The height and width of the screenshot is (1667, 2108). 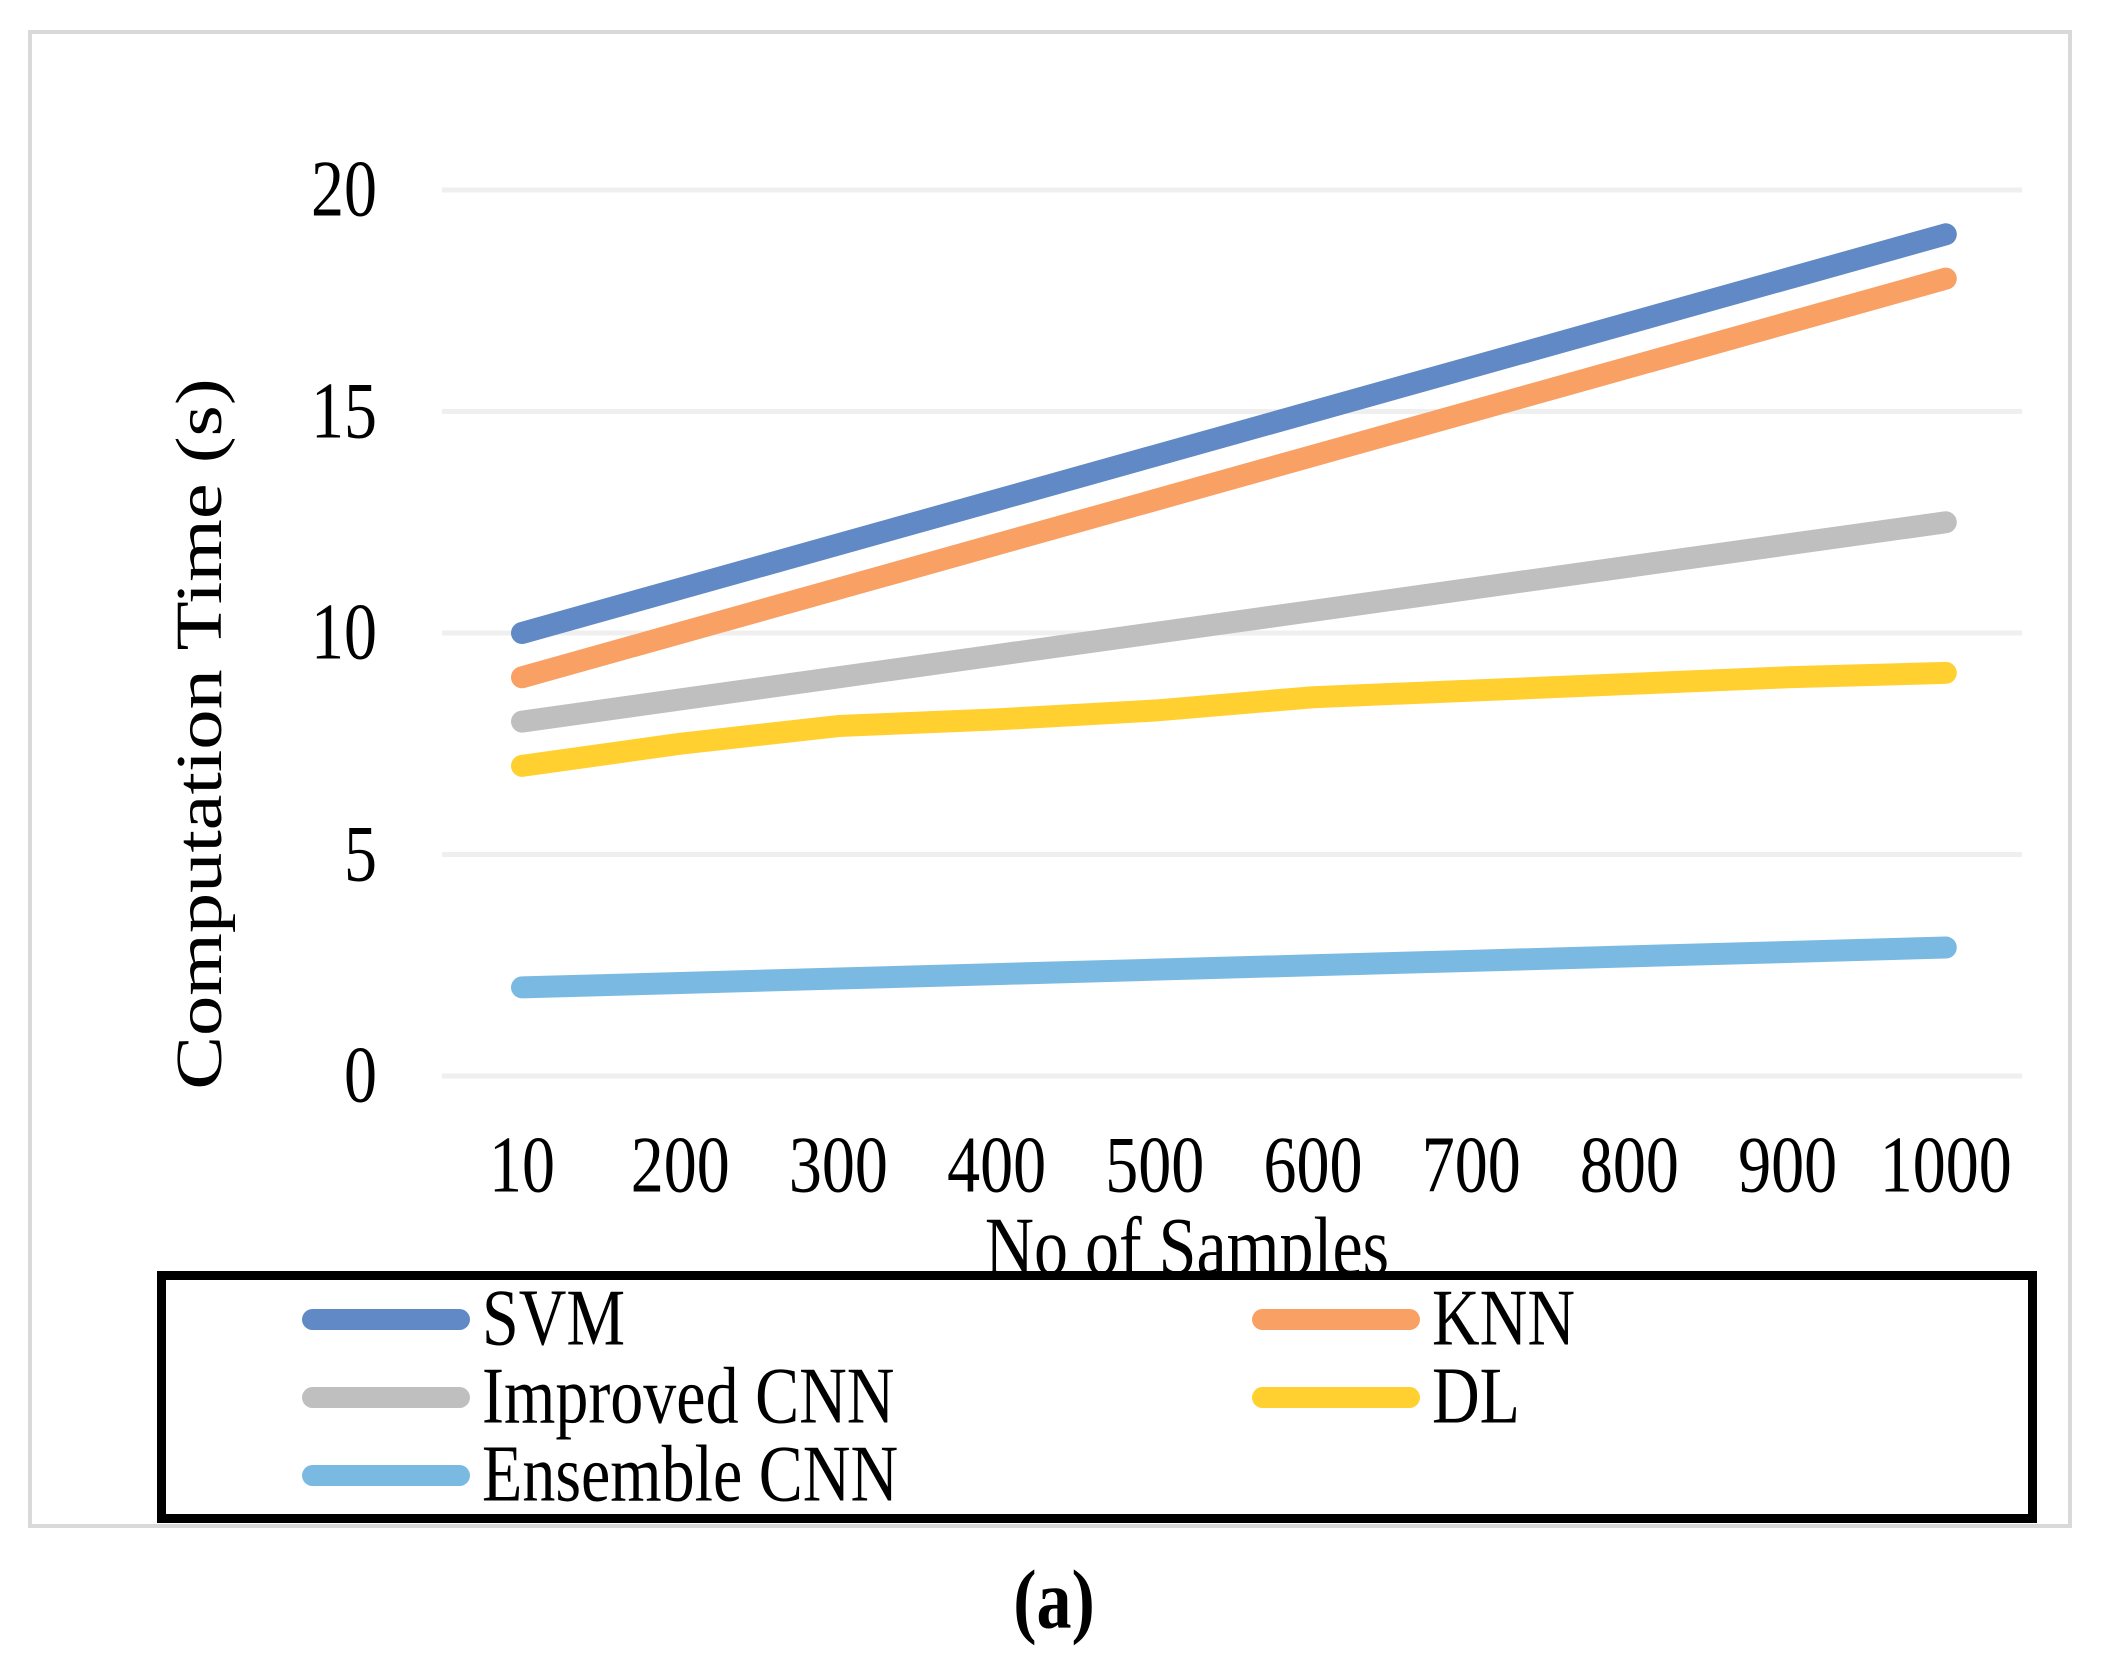 I want to click on legend-column-2: KNN DL, so click(x=1413, y=1395).